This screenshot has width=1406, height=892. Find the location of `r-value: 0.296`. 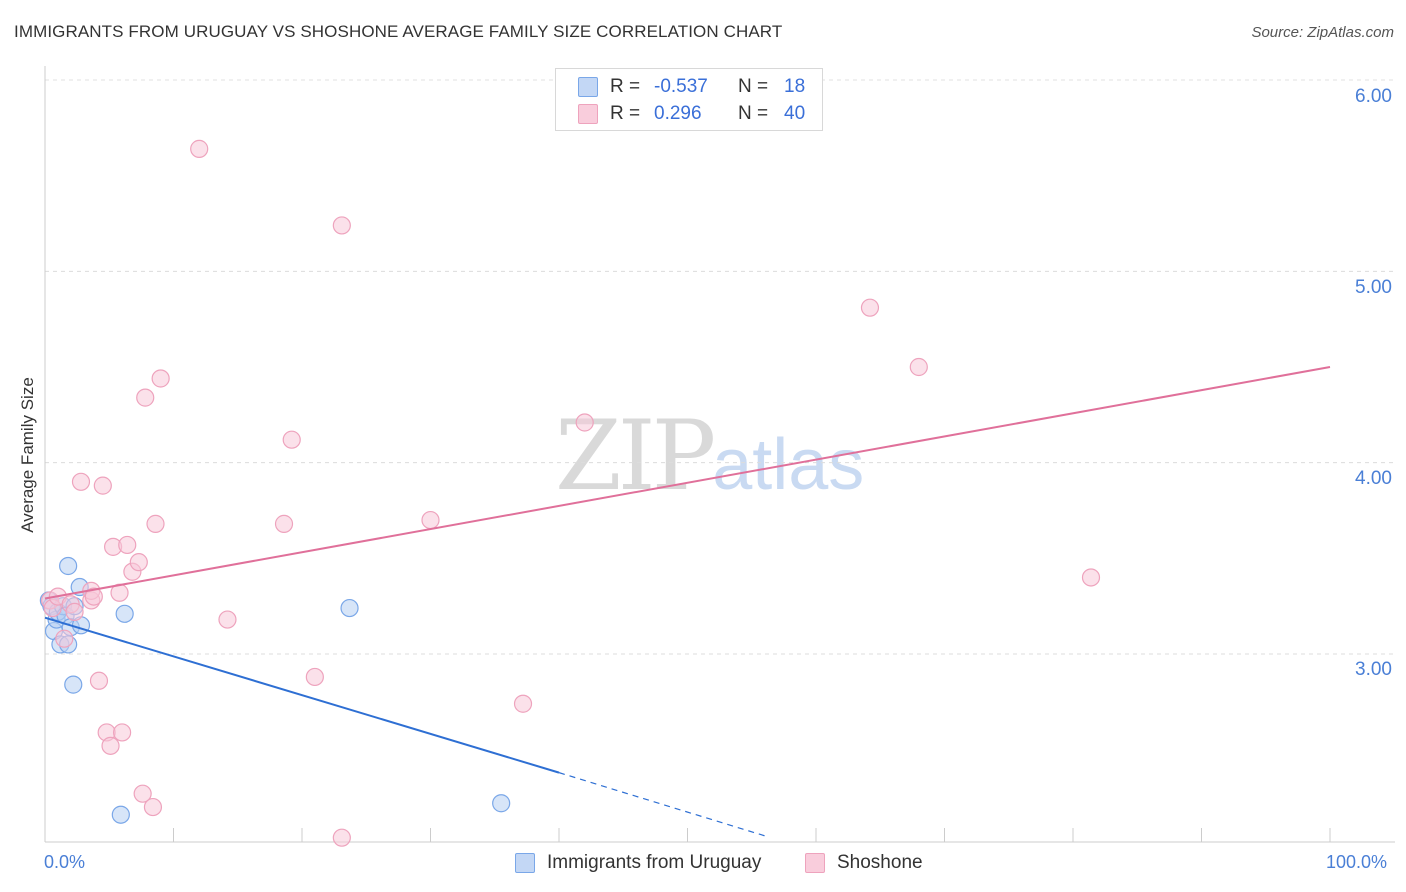

r-value: 0.296 is located at coordinates (678, 113).